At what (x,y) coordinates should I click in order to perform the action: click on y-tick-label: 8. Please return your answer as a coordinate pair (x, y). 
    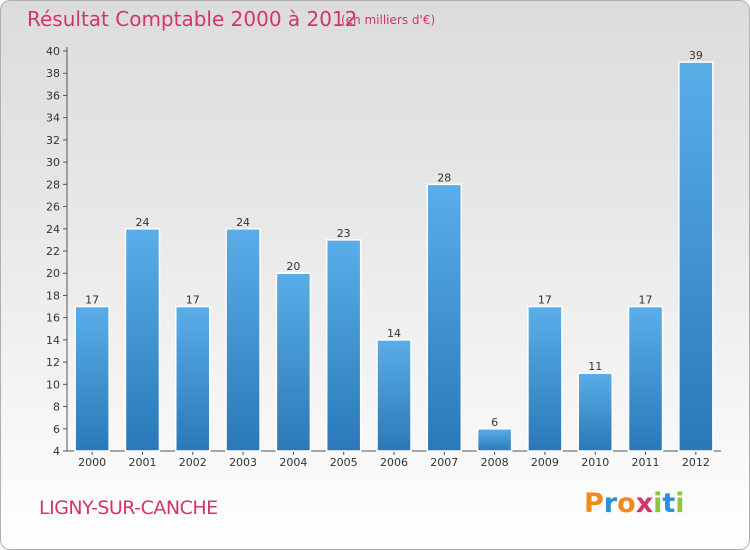
    Looking at the image, I should click on (56, 407).